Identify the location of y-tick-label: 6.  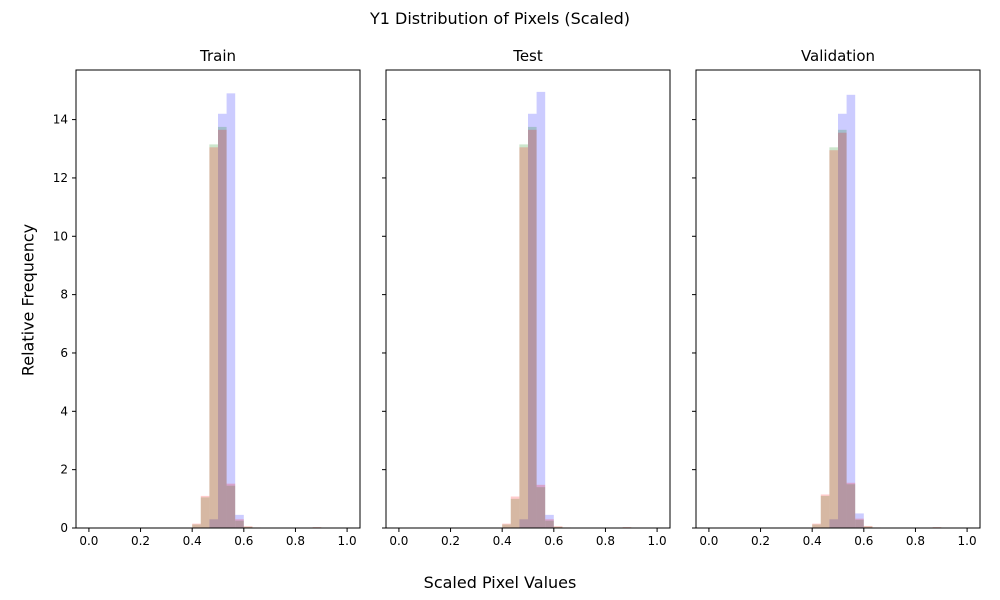
(64, 353).